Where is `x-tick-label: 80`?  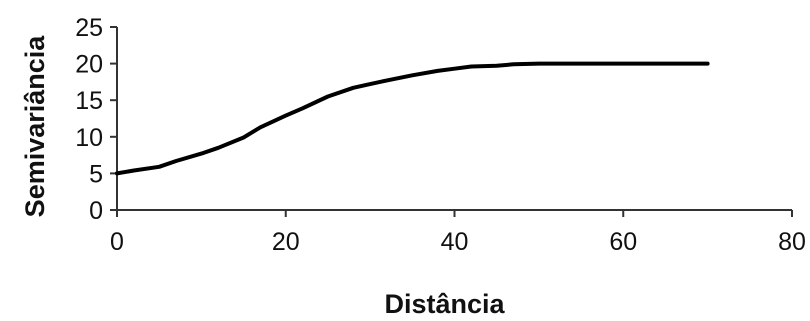 x-tick-label: 80 is located at coordinates (792, 242).